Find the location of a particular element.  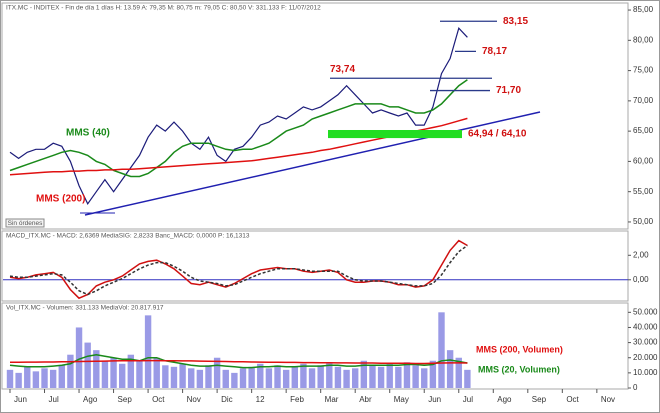

annotation-label: 83,15 is located at coordinates (515, 21).